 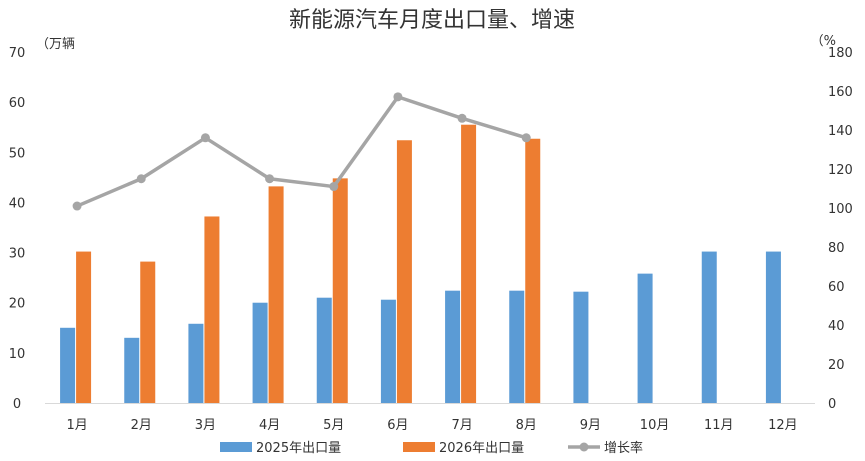 What do you see at coordinates (17, 203) in the screenshot?
I see `left-tick-label: 40` at bounding box center [17, 203].